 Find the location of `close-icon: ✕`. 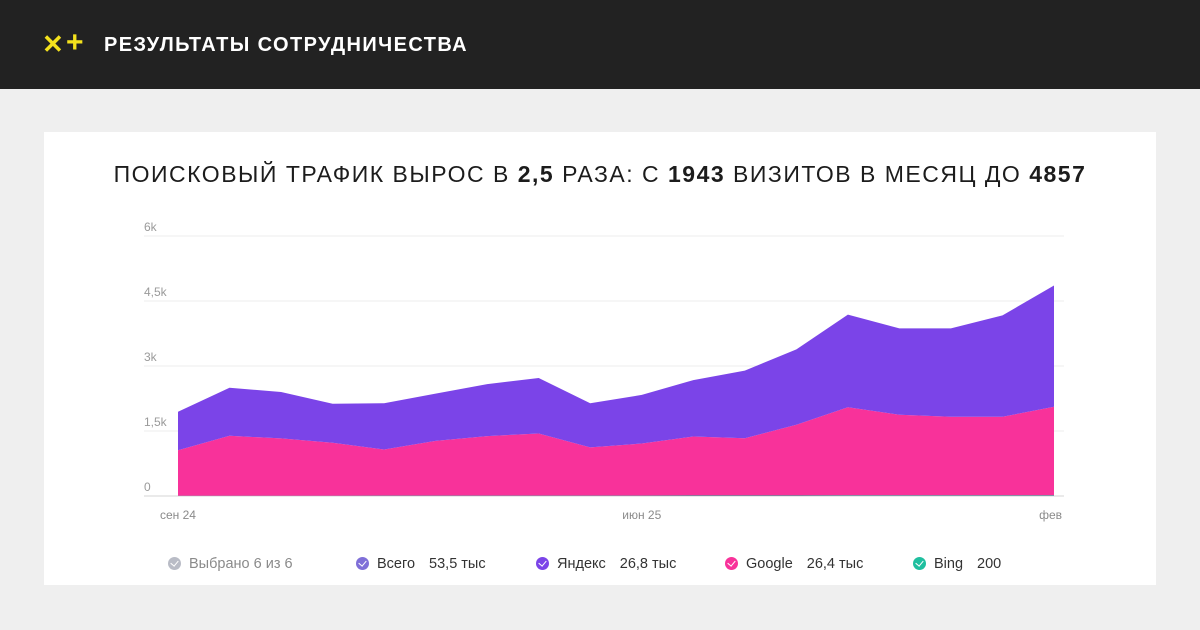

close-icon: ✕ is located at coordinates (53, 44).